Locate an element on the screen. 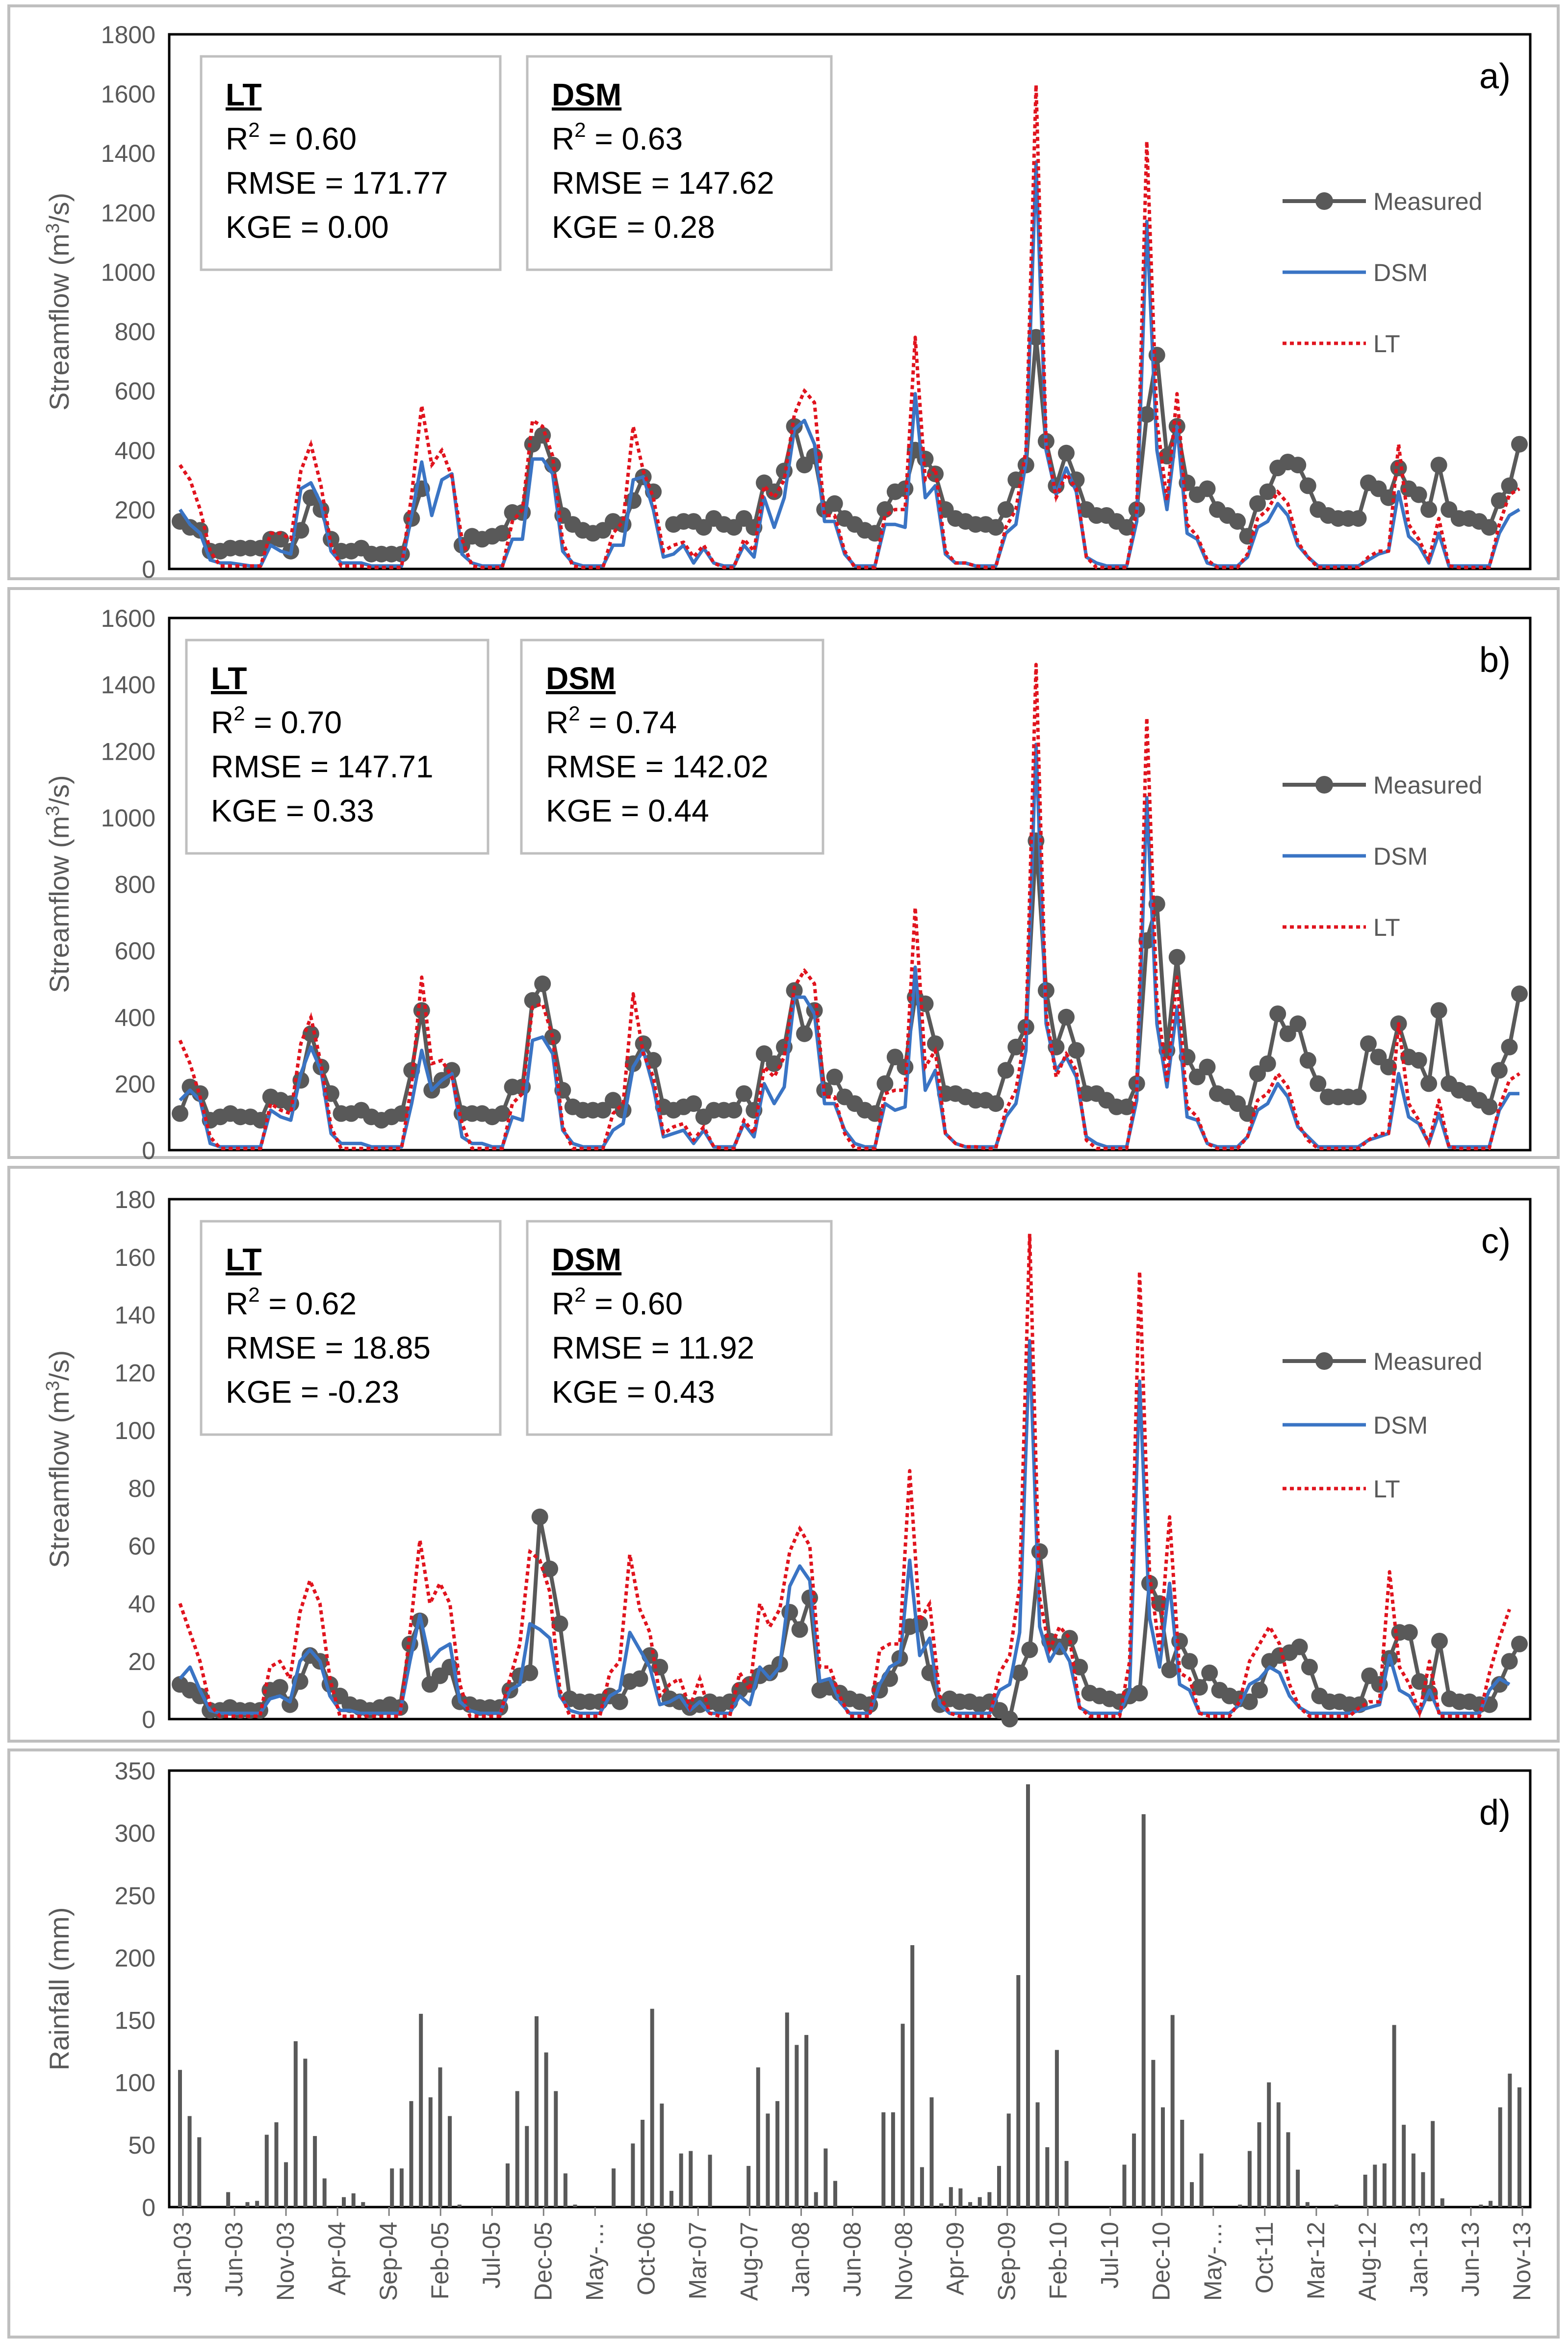 The image size is (1568, 2340). y-tick-label: 1400 is located at coordinates (128, 153).